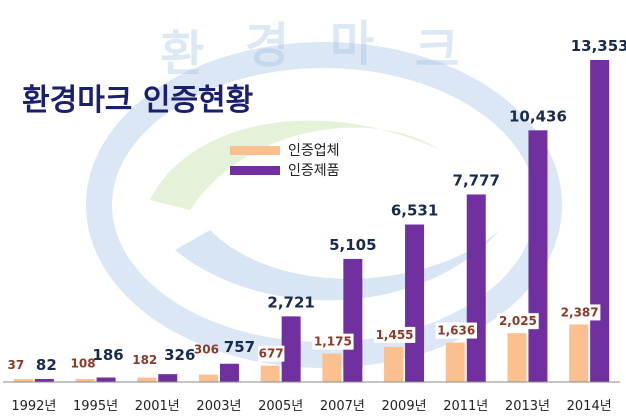 The width and height of the screenshot is (626, 417). What do you see at coordinates (404, 406) in the screenshot?
I see `x-tick-label: 2009년` at bounding box center [404, 406].